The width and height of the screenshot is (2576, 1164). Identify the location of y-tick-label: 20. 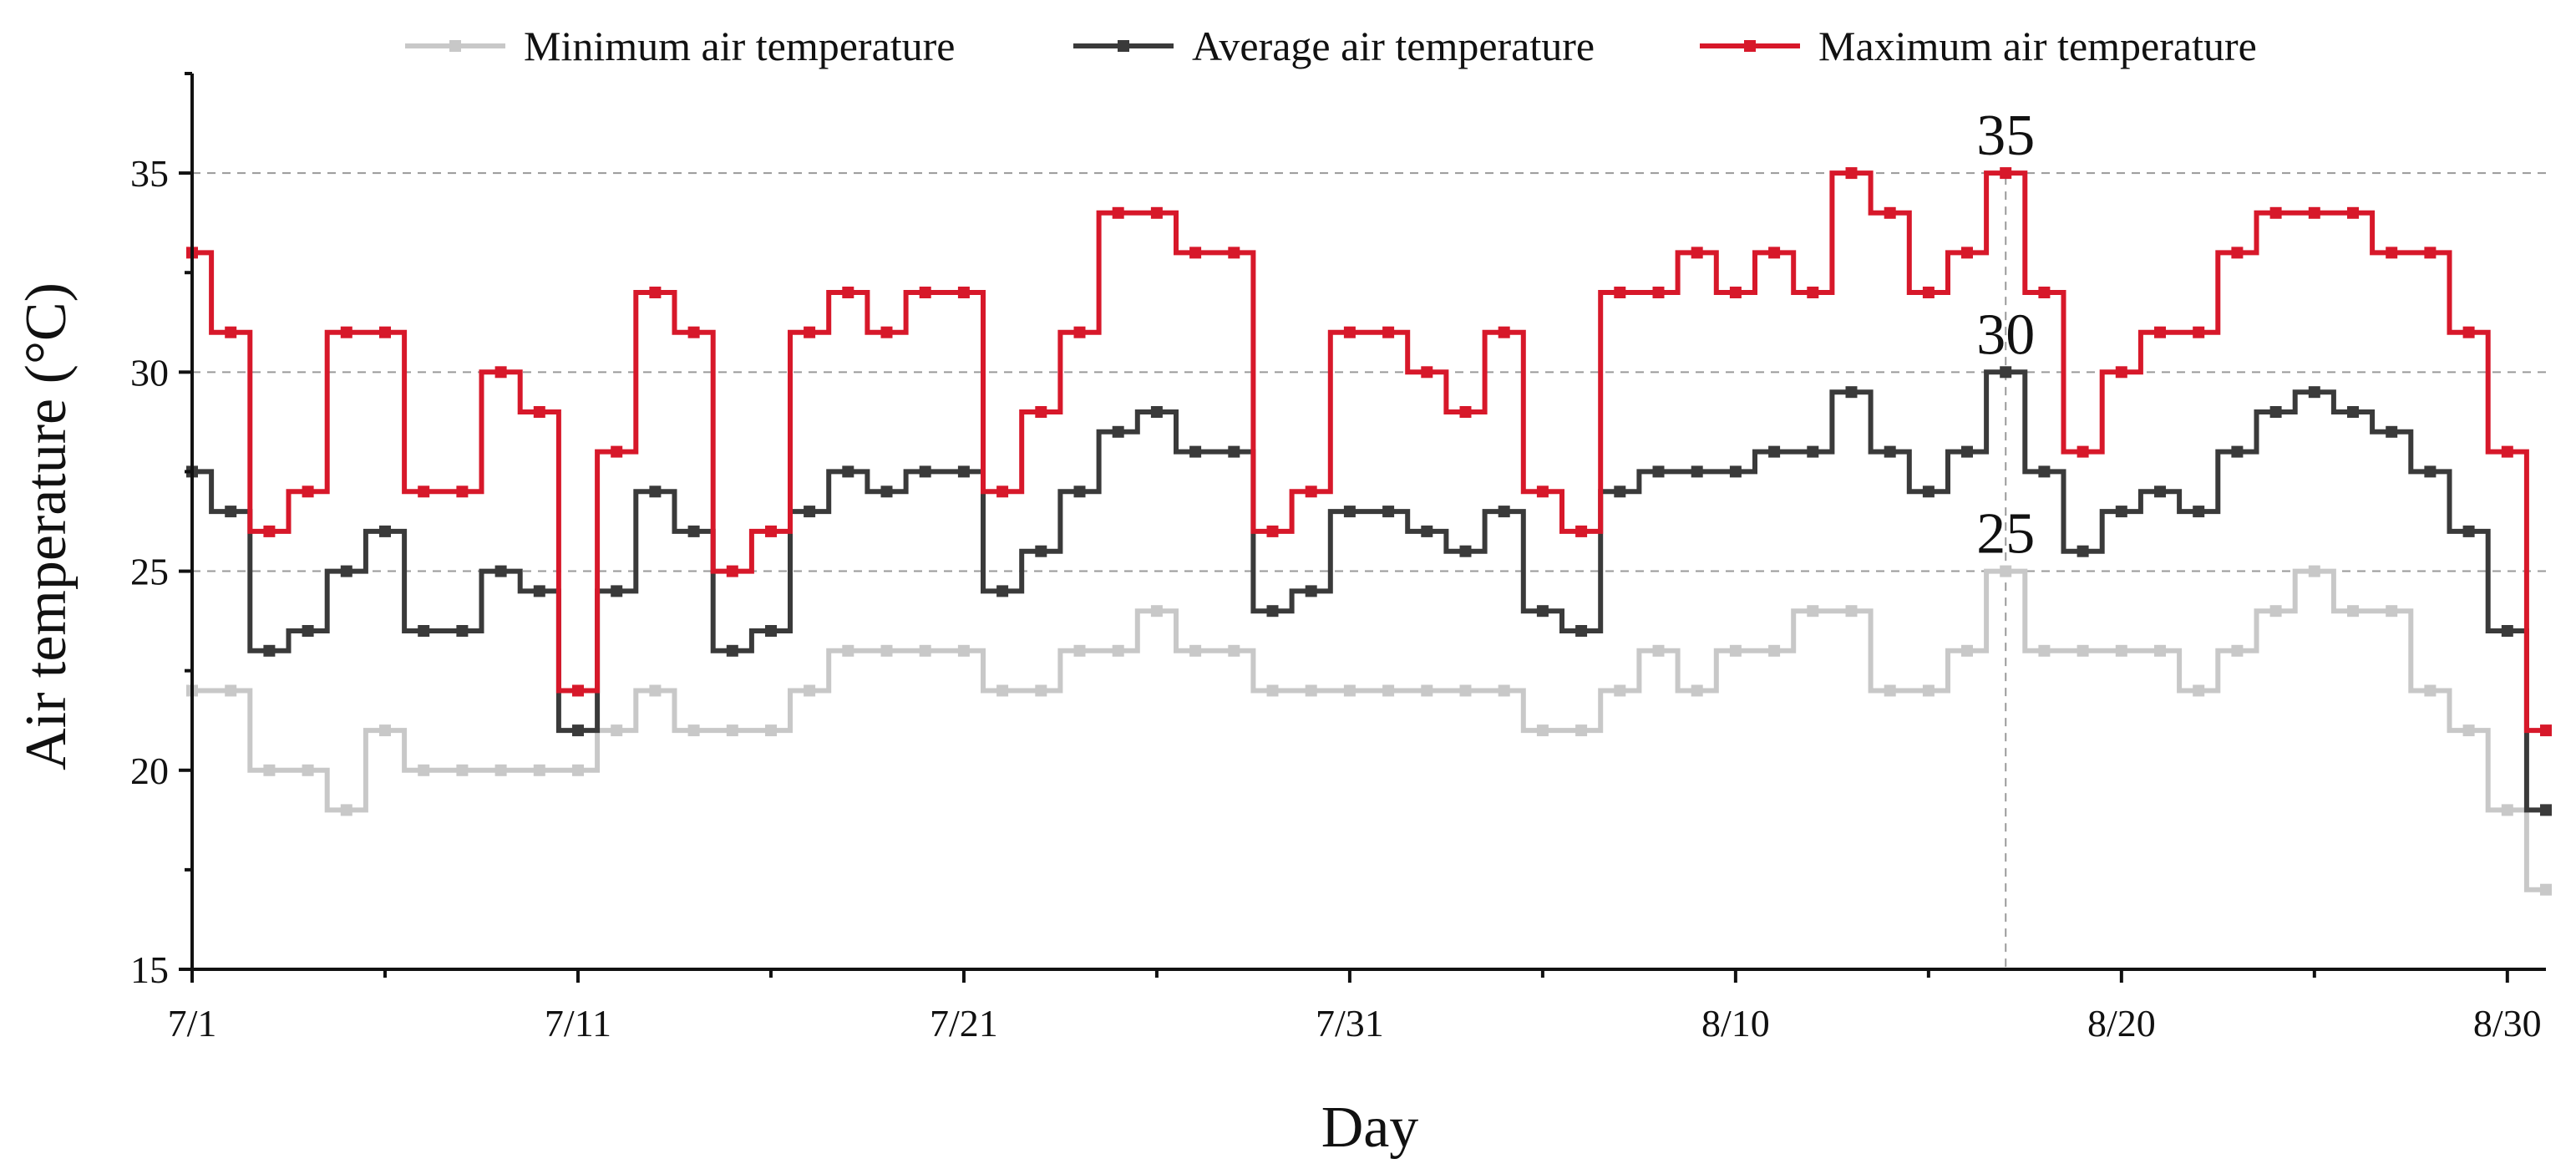
(149, 771).